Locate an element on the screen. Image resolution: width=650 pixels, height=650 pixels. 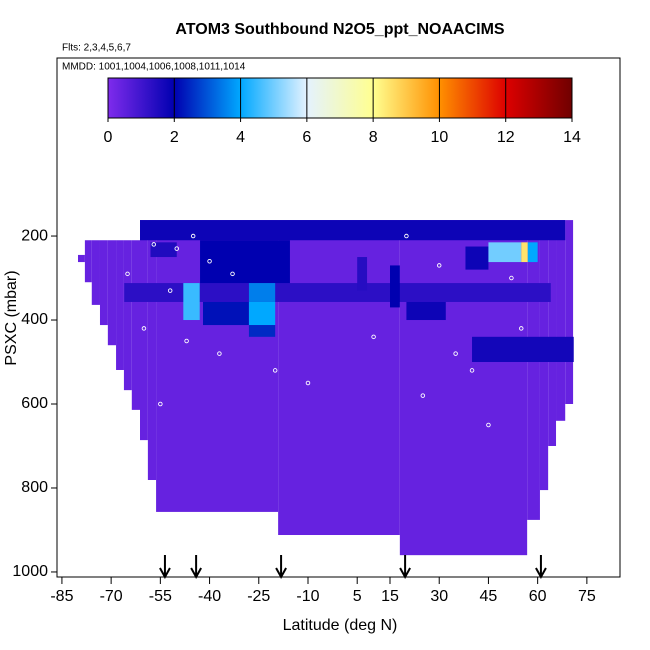
x-tick-label: -25 is located at coordinates (258, 596).